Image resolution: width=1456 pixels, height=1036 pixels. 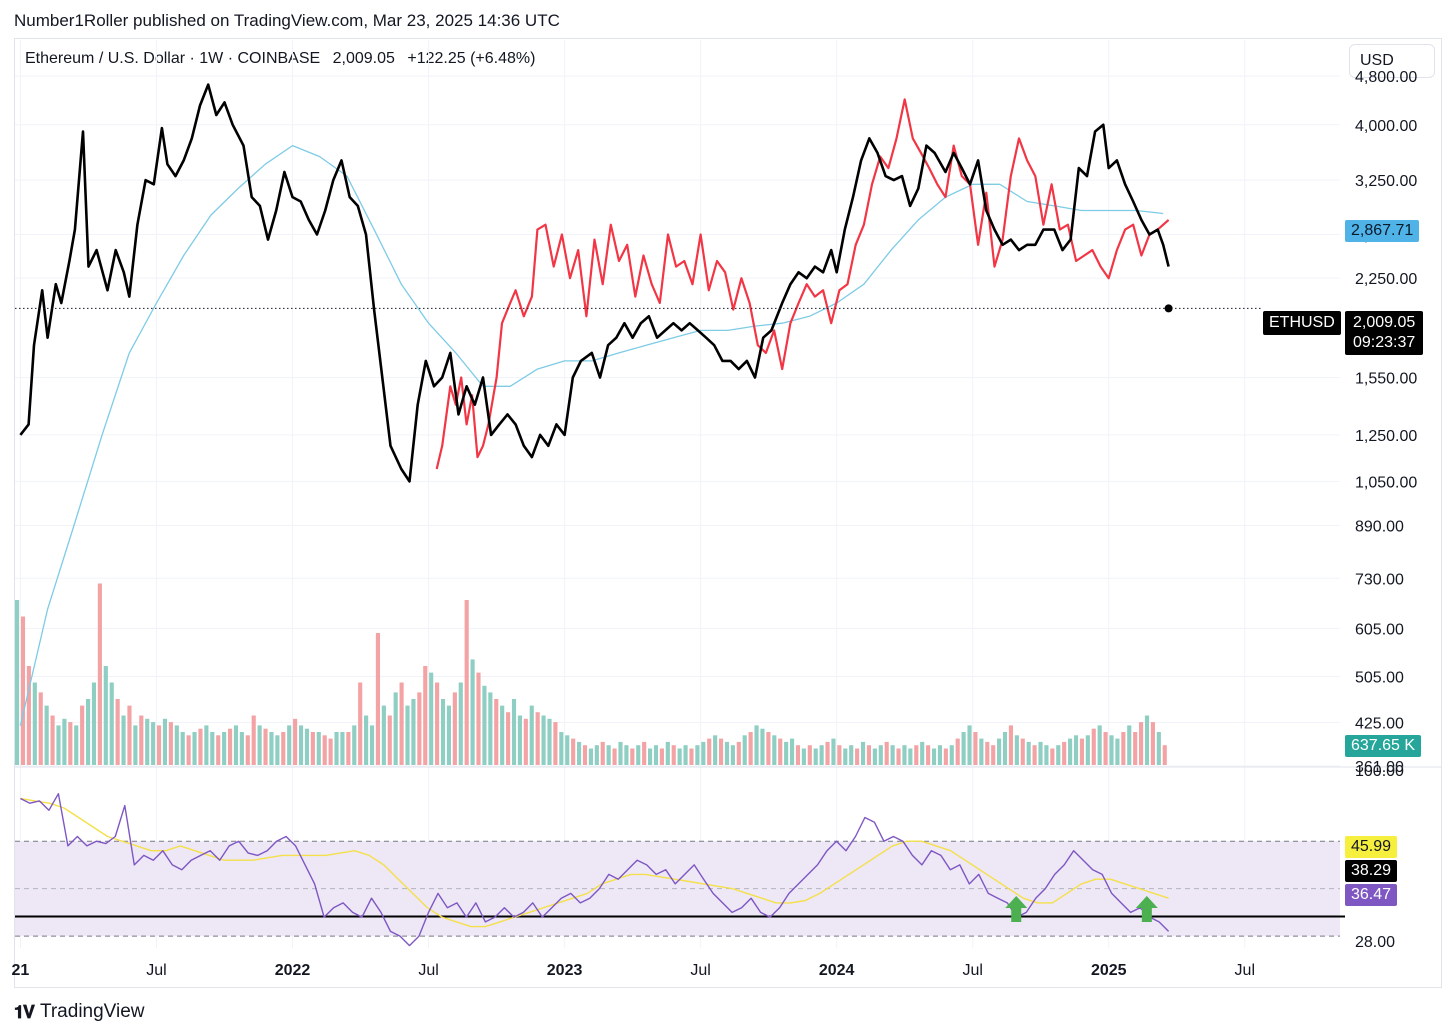 What do you see at coordinates (1386, 77) in the screenshot?
I see `y-tick-label: 4,800.00` at bounding box center [1386, 77].